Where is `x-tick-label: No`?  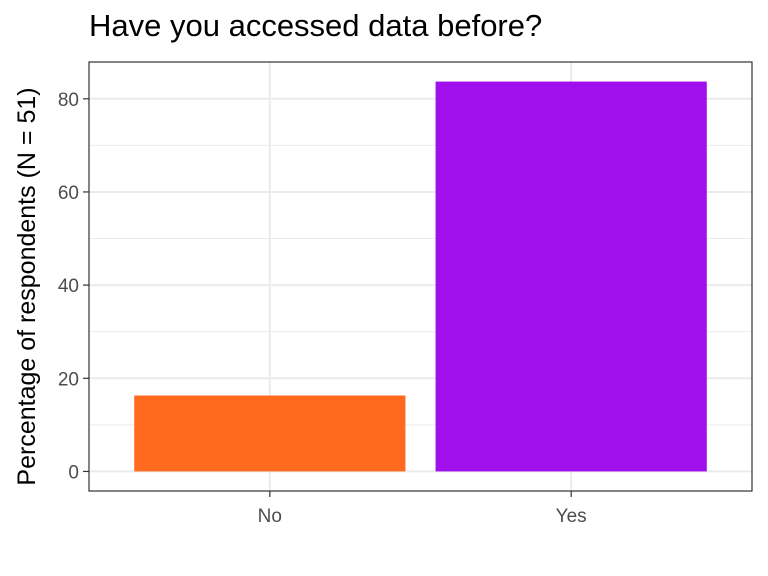 x-tick-label: No is located at coordinates (270, 516).